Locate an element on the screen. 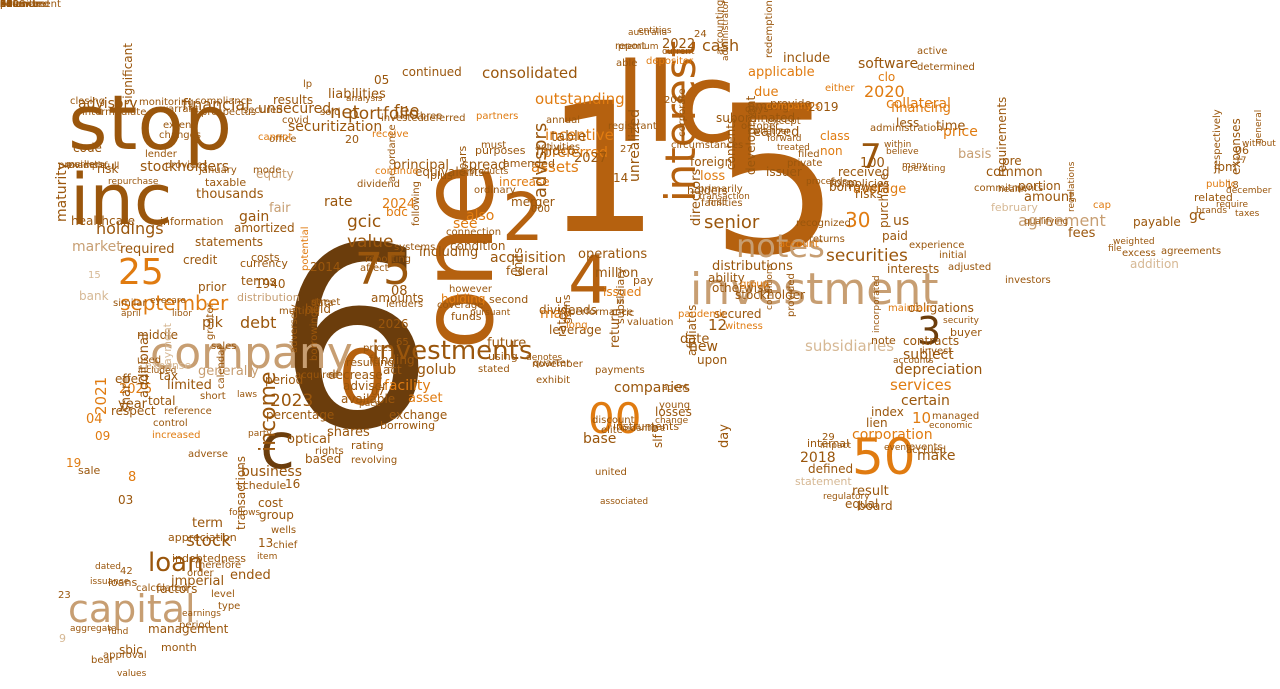 The image size is (1280, 689). word: period is located at coordinates (284, 380).